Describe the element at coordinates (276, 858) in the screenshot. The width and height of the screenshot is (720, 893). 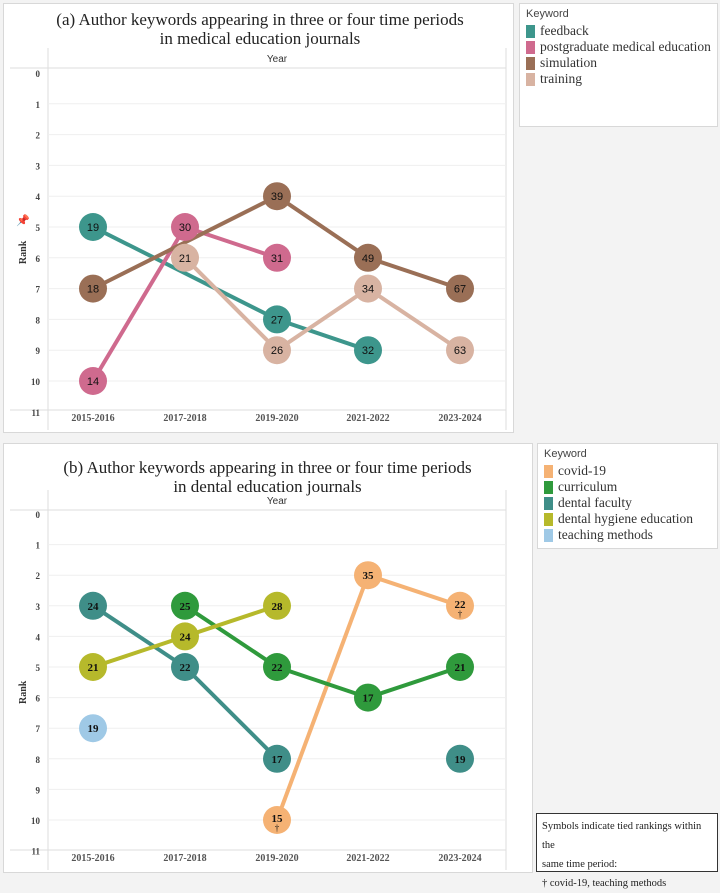
I see `x-tick-label: 2019-2020` at that location.